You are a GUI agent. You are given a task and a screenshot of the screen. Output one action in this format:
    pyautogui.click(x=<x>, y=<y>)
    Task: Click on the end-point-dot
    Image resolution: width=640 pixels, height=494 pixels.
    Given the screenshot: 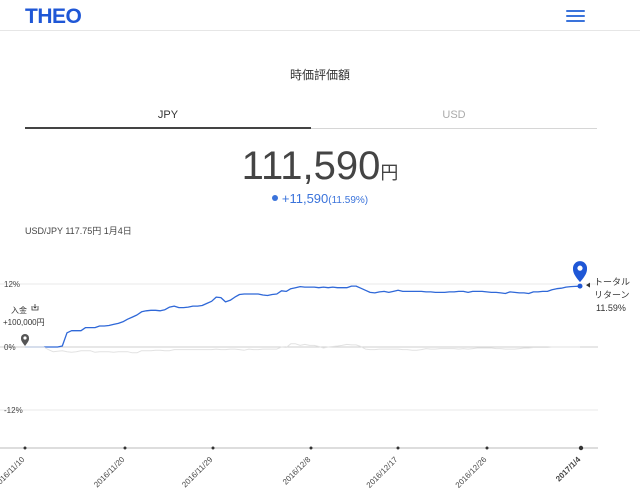 What is the action you would take?
    pyautogui.click(x=580, y=286)
    